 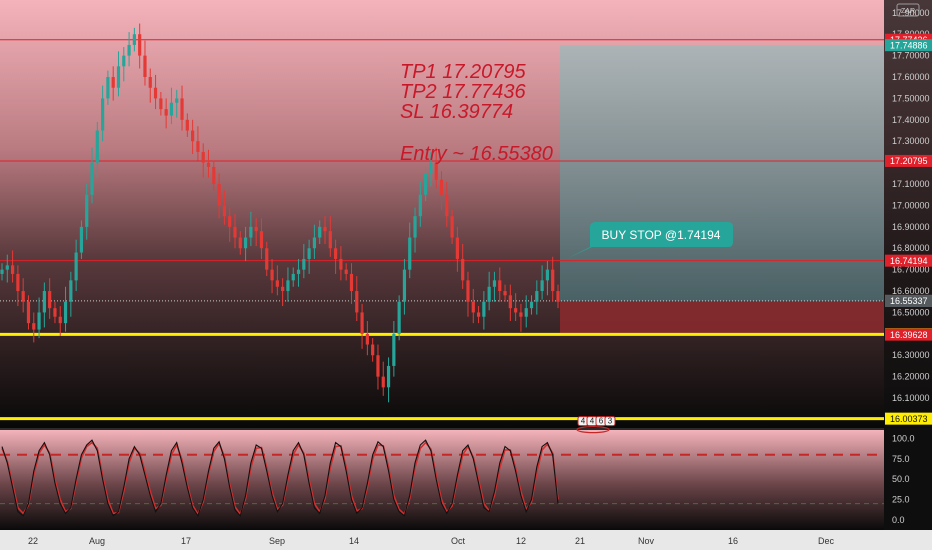 I want to click on event-badge: 4, so click(x=592, y=421).